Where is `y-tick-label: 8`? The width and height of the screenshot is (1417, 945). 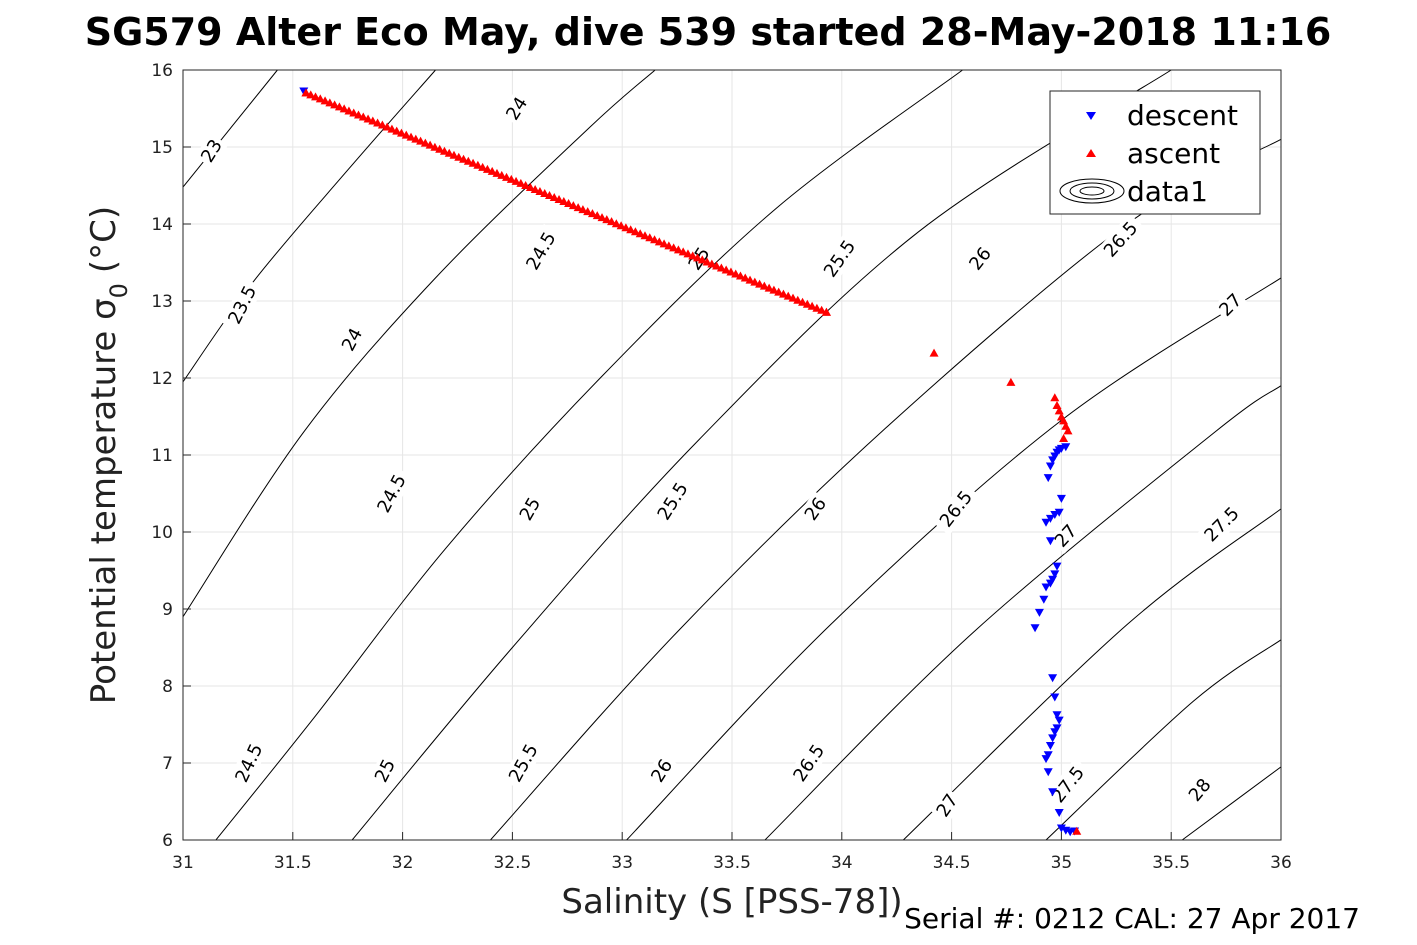
y-tick-label: 8 is located at coordinates (167, 687).